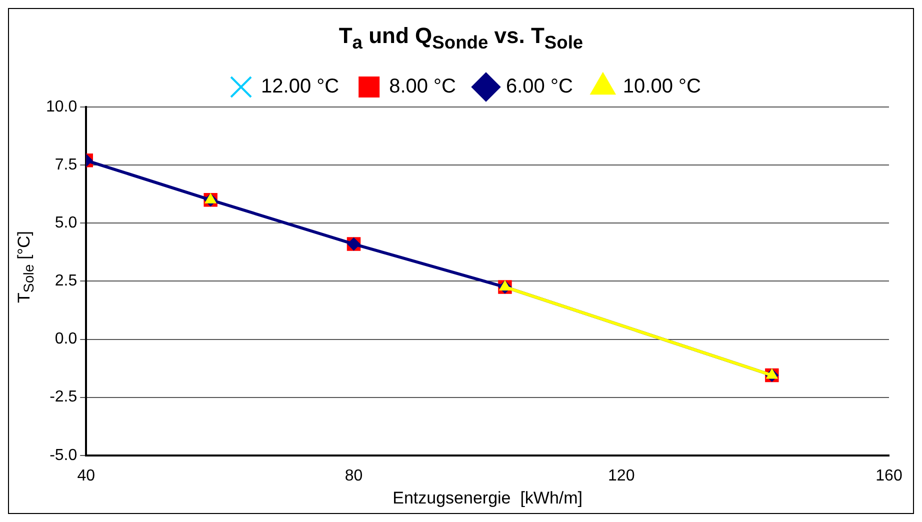 This screenshot has height=522, width=922. What do you see at coordinates (621, 475) in the screenshot?
I see `x-tick-label: 120` at bounding box center [621, 475].